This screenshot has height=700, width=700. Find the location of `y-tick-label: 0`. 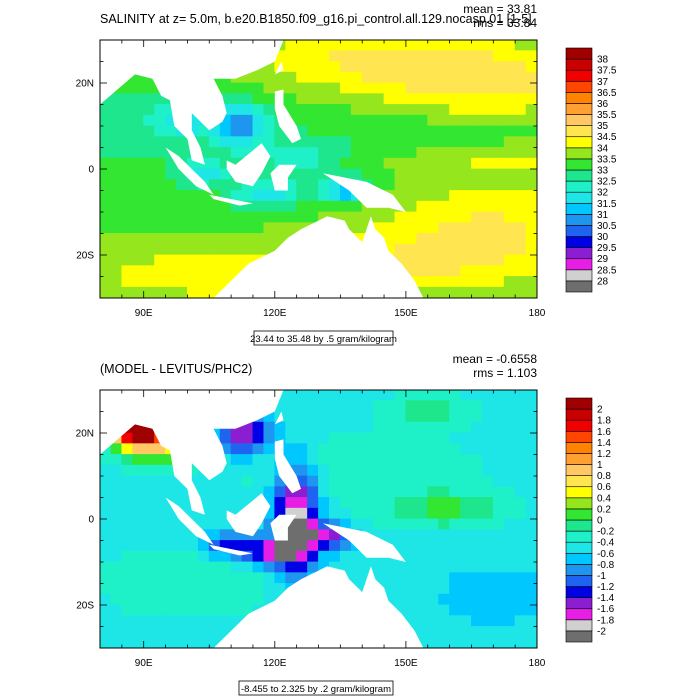

y-tick-label: 0 is located at coordinates (91, 520).